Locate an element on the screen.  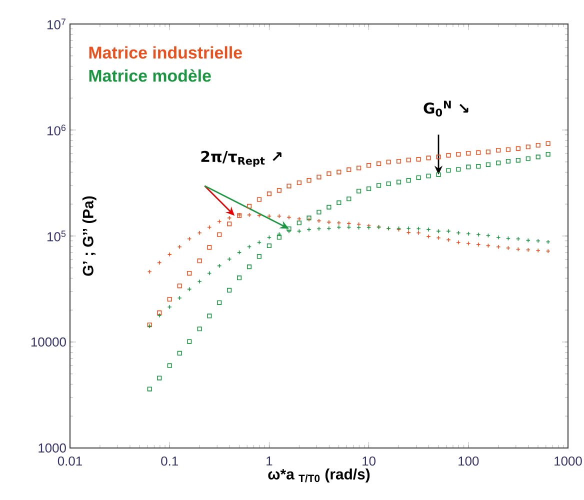
y-tick-label: 1000 is located at coordinates (52, 448).